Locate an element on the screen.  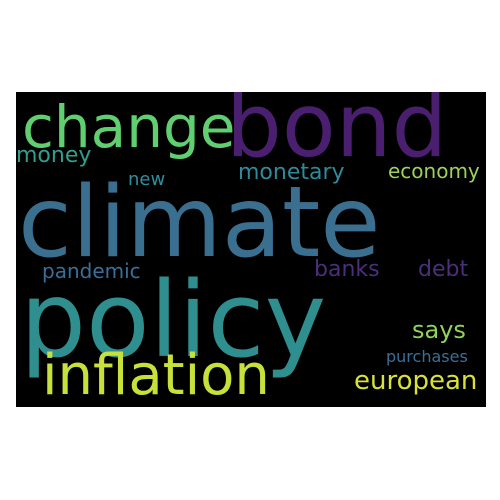
word-new: new is located at coordinates (147, 179).